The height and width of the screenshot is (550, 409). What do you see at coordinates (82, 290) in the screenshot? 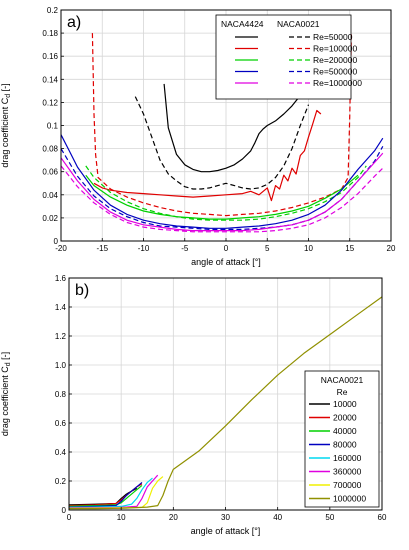
I see `panel-label-b: b)` at bounding box center [82, 290].